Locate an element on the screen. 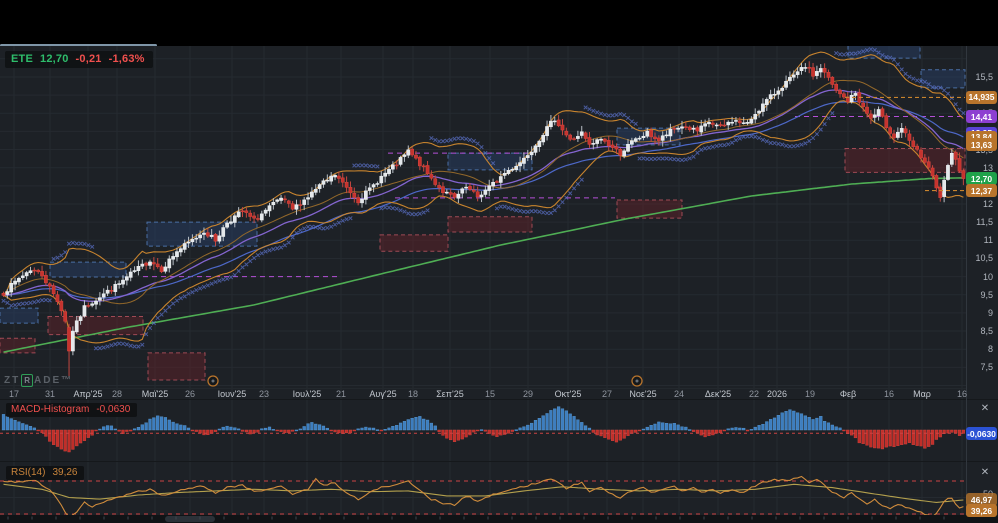 Image resolution: width=998 pixels, height=523 pixels. event-marker-icons is located at coordinates (425, 381).